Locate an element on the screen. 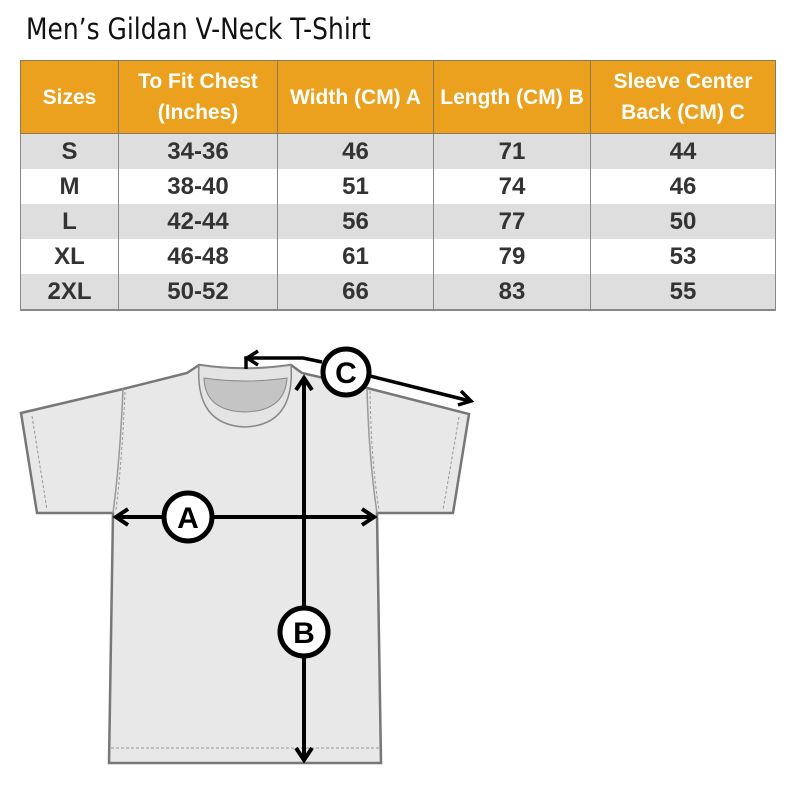 This screenshot has height=791, width=800. table-cell: 44 is located at coordinates (683, 151).